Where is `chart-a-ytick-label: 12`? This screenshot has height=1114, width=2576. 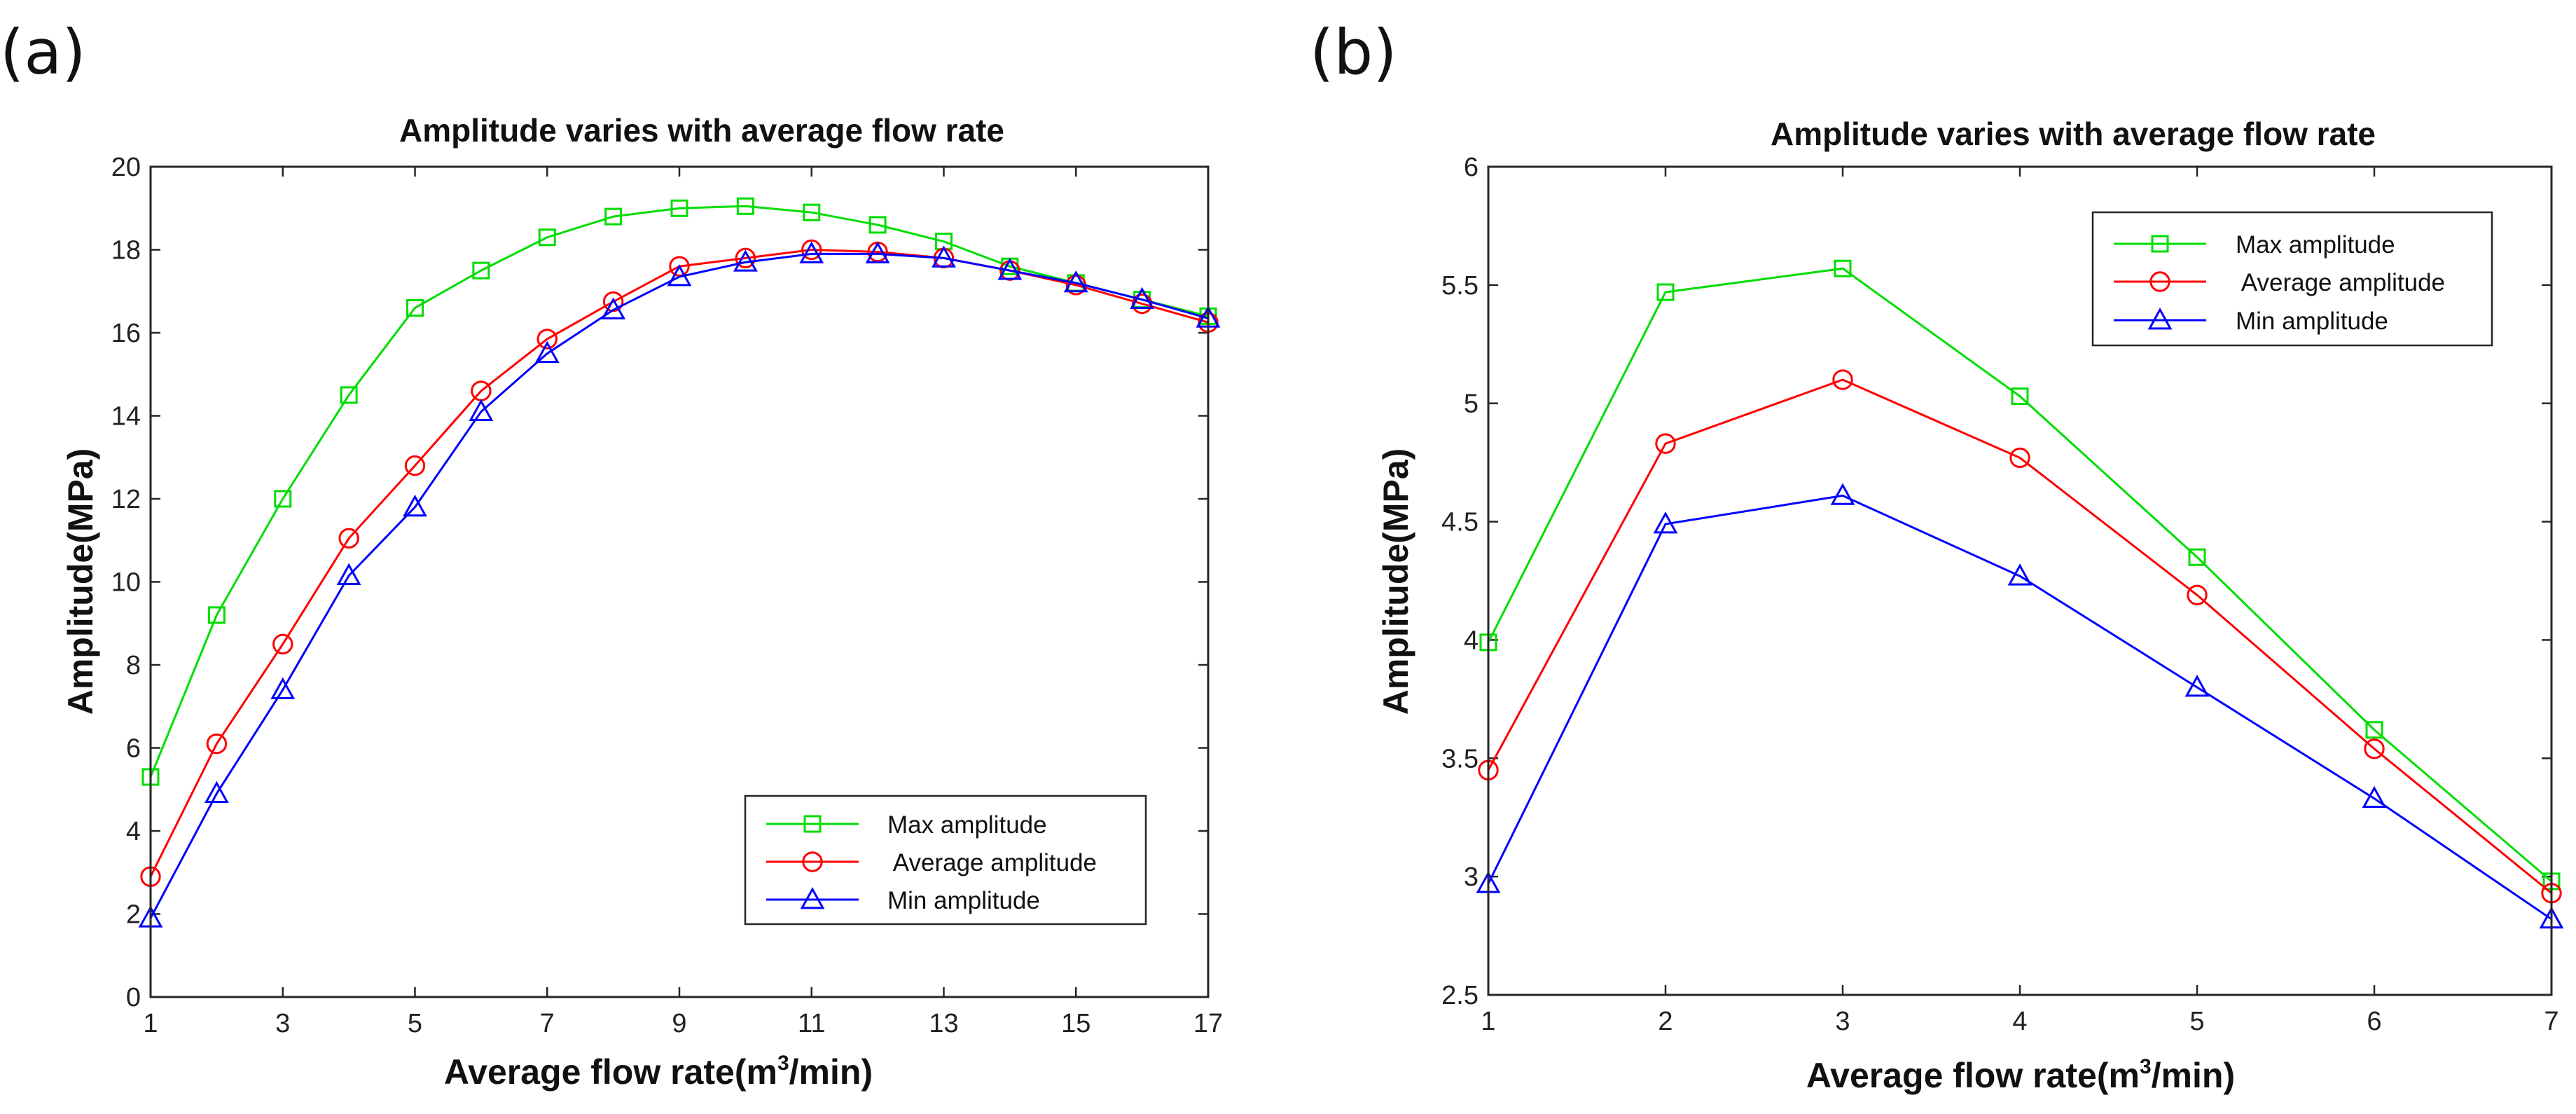
chart-a-ytick-label: 12 is located at coordinates (126, 499).